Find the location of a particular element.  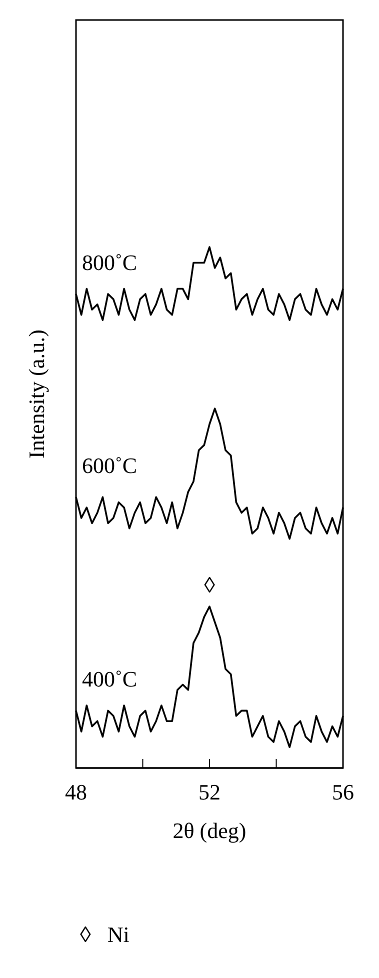

x-tick-label: 52 is located at coordinates (209, 792).